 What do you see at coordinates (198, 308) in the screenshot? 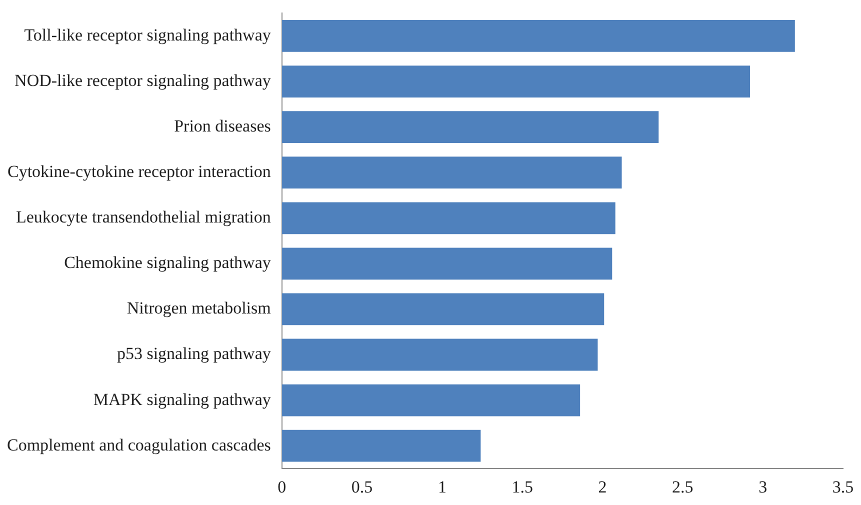
I see `y-tick-label: Nitrogen metabolism` at bounding box center [198, 308].